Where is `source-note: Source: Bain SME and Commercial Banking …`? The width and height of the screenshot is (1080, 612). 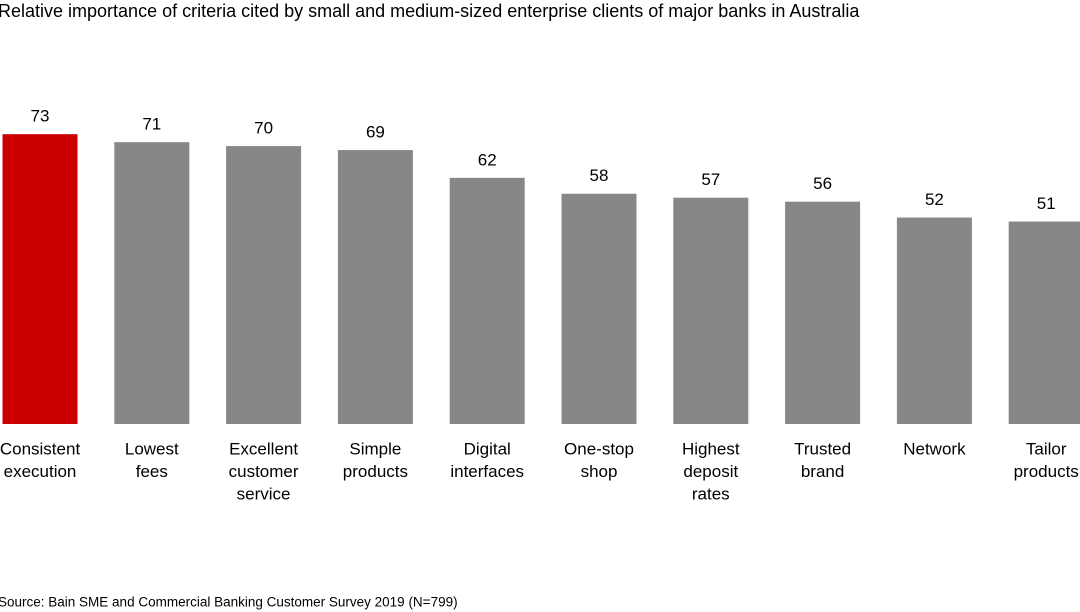 source-note: Source: Bain SME and Commercial Banking … is located at coordinates (229, 602).